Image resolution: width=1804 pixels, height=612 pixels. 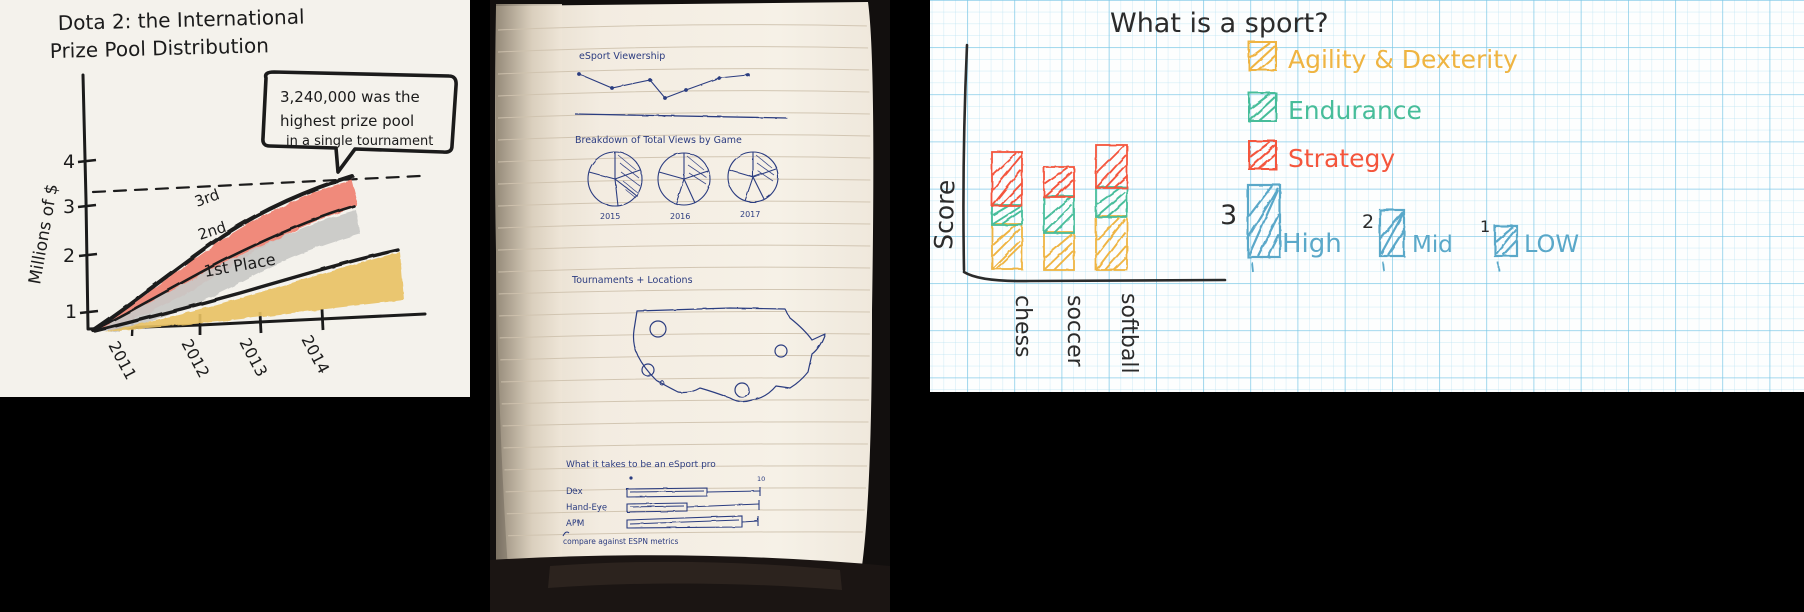 I want to click on pie-label-2017: 2017, so click(x=750, y=214).